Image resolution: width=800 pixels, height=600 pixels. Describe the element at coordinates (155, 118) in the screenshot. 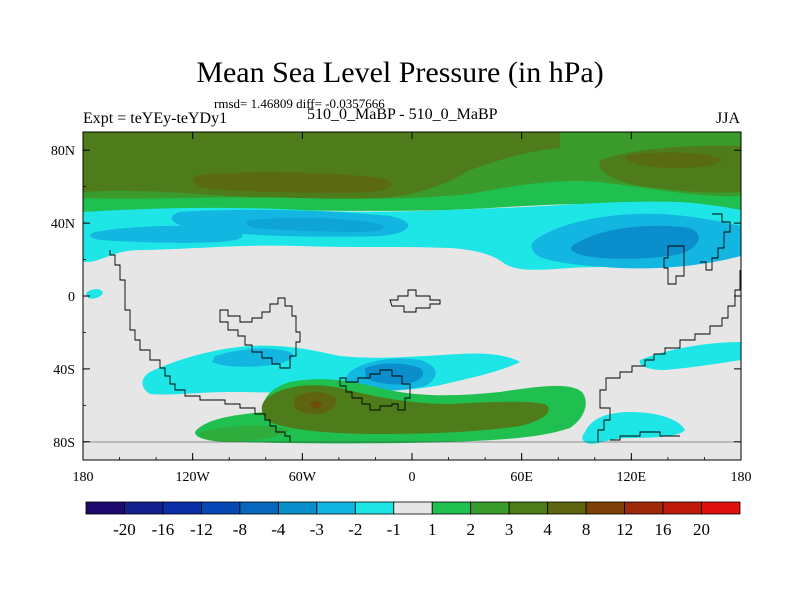

I see `experiment-label: Expt = teYEy-teYDy1` at that location.